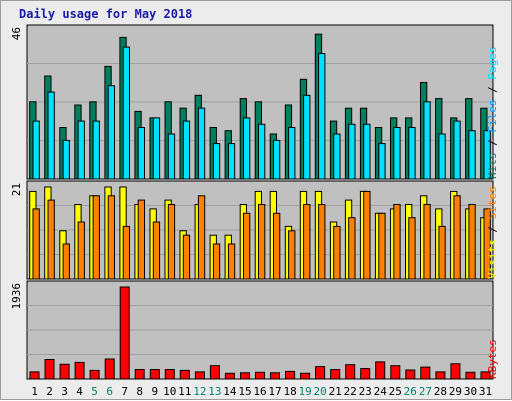 The height and width of the screenshot is (401, 512). I want to click on x-tick-label: 11, so click(184, 391).